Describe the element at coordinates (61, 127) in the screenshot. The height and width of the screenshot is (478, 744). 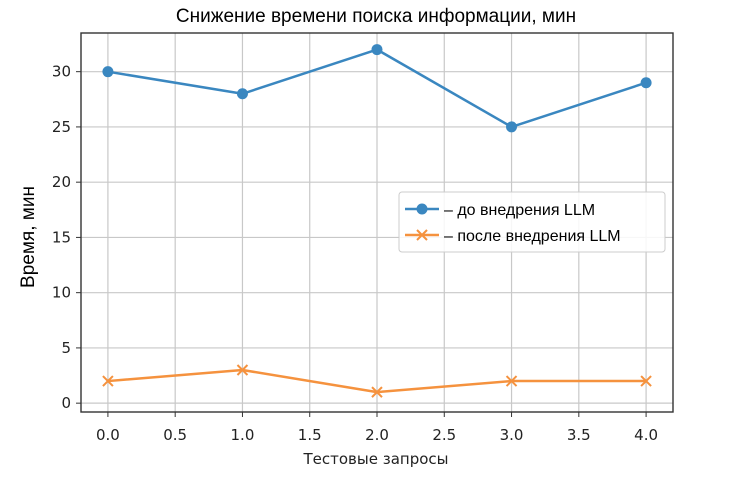
I see `y-tick-label: 25` at that location.